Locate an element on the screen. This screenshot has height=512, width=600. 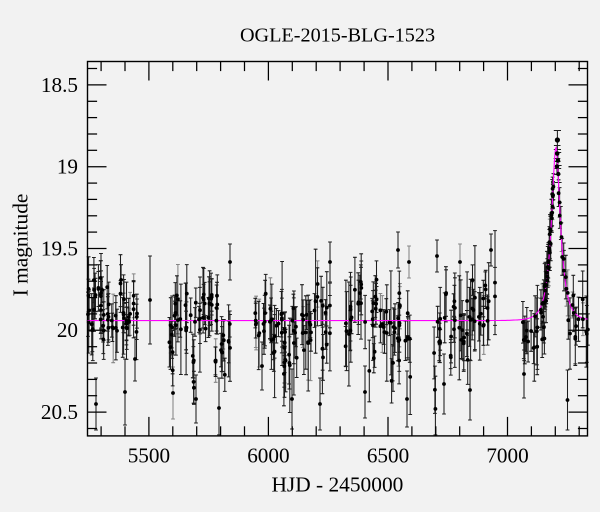
svg-text: I magnitude is located at coordinates (21, 245).